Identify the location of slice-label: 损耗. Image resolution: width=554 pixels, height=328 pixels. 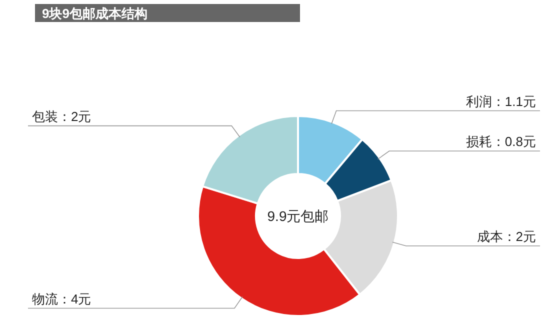
(479, 142).